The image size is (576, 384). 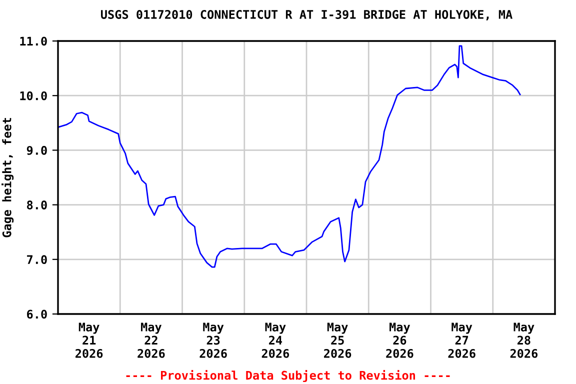 I want to click on y-tick-label: 8.0, so click(x=37, y=205).